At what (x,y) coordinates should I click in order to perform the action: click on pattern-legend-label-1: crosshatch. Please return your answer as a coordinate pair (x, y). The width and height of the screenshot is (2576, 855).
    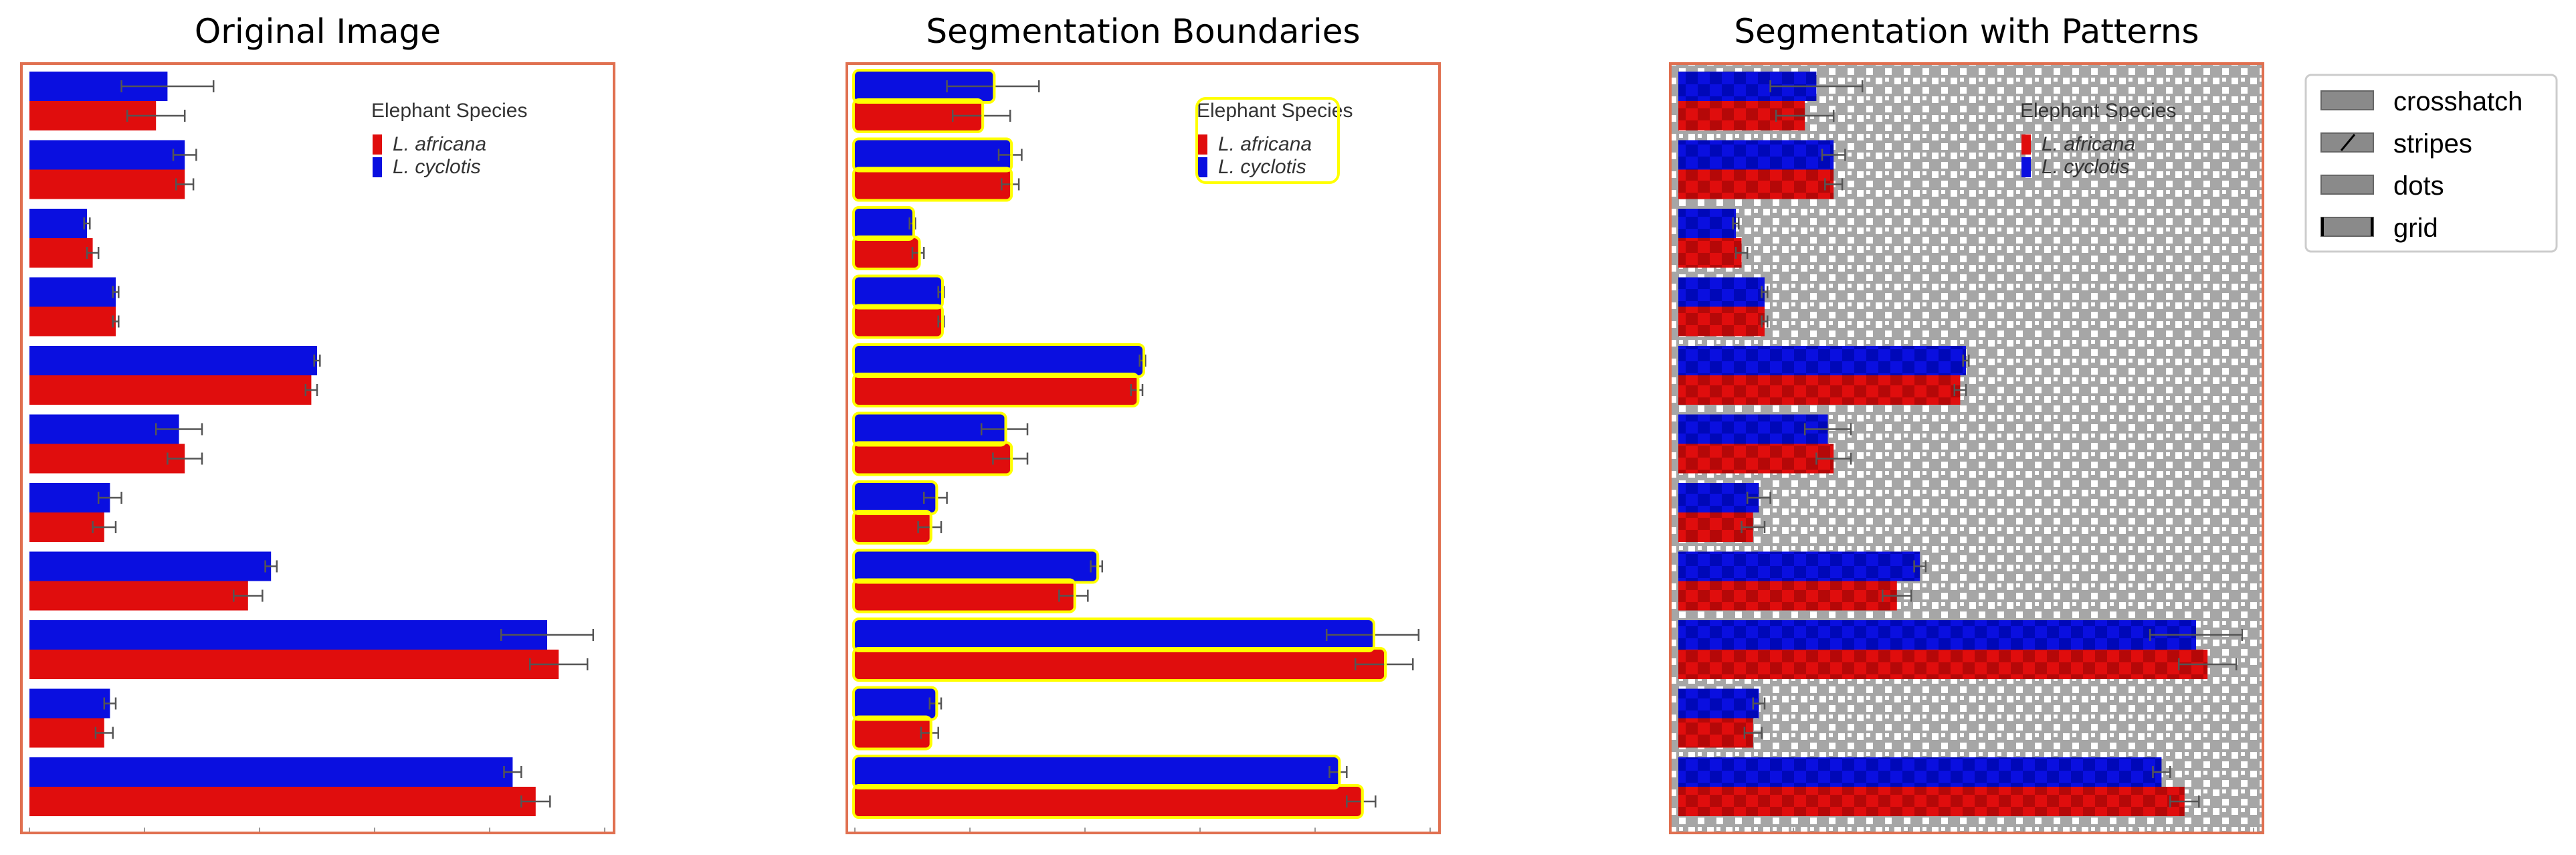
    Looking at the image, I should click on (2457, 101).